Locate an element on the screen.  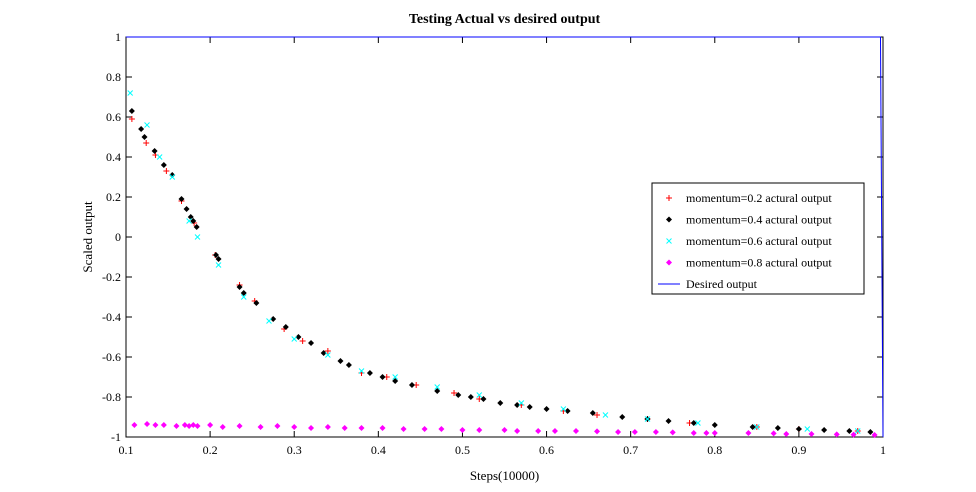
legend-entry-label: momentum=0.6 actural output is located at coordinates (759, 241).